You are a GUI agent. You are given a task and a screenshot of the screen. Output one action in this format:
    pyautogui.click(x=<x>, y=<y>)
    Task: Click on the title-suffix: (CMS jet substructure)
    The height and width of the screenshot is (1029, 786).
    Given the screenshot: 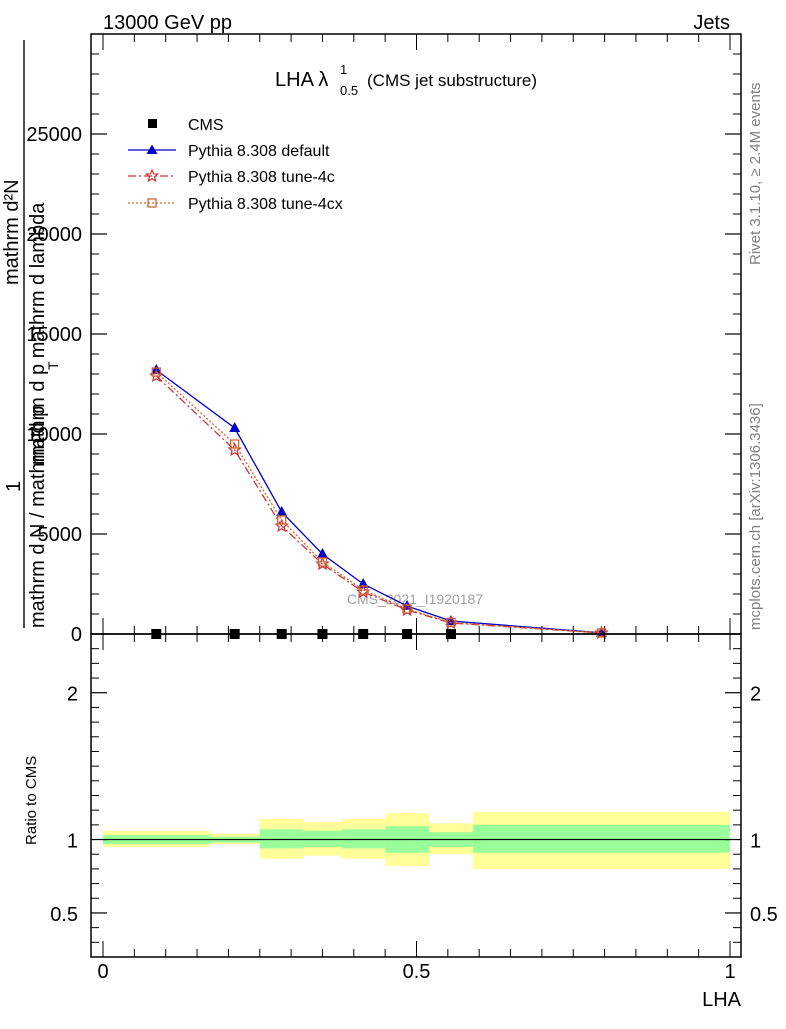 What is the action you would take?
    pyautogui.click(x=452, y=80)
    